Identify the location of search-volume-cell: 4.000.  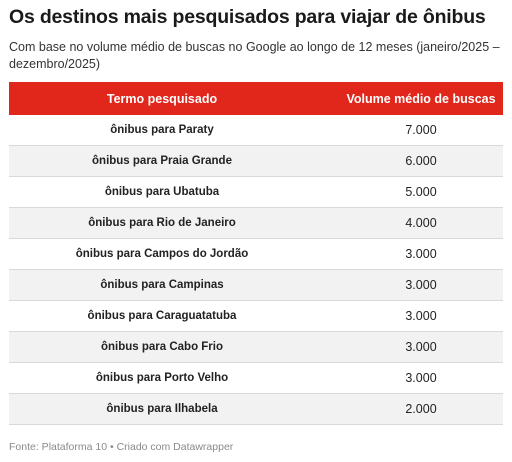
(421, 223).